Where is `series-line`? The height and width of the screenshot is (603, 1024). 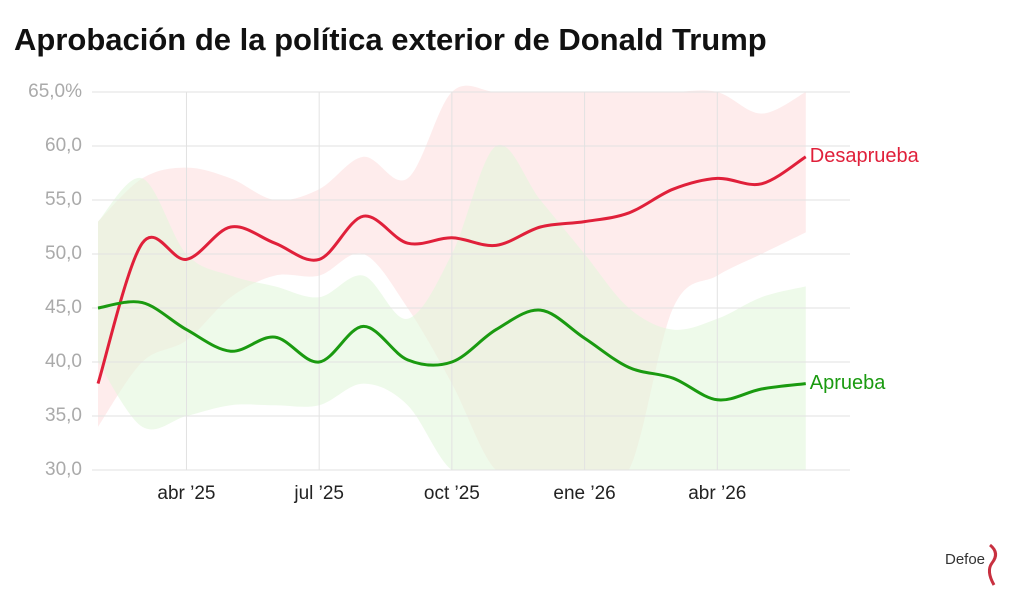
series-line is located at coordinates (451, 351).